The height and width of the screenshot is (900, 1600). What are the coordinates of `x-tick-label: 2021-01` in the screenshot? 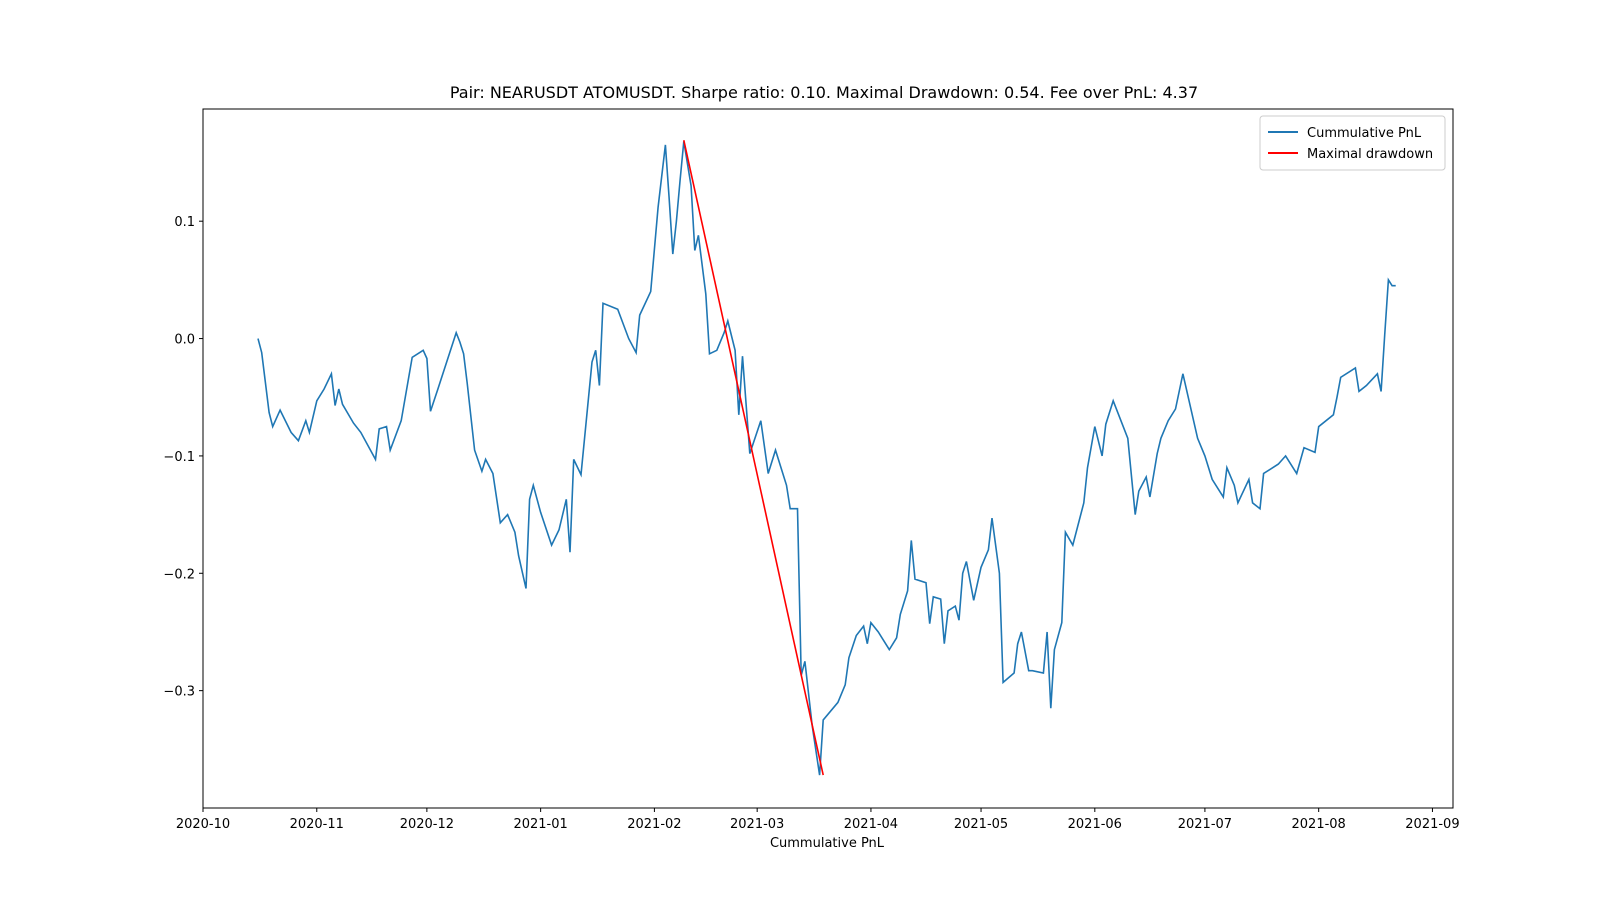 It's located at (540, 824).